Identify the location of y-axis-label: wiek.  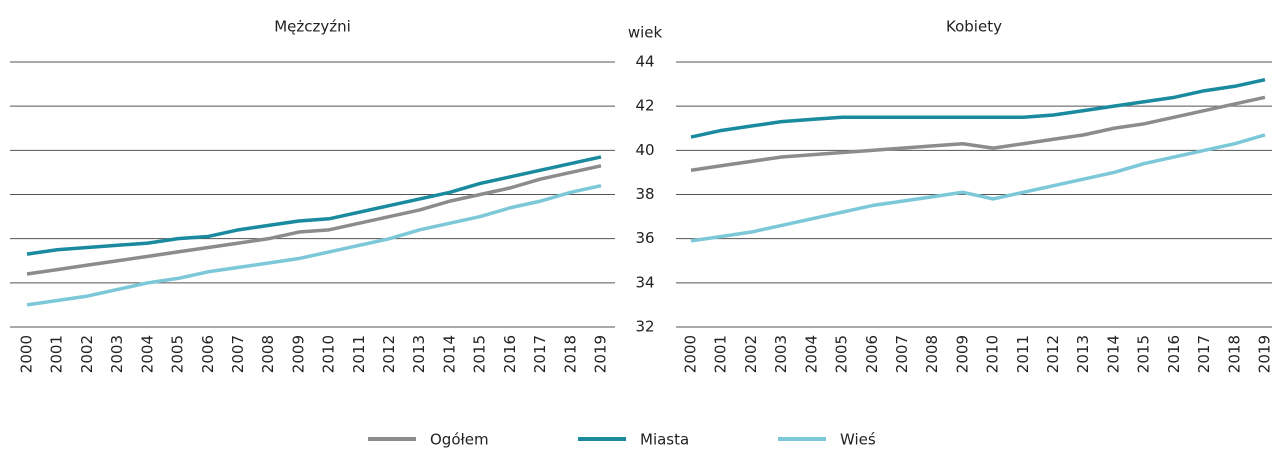
(645, 33).